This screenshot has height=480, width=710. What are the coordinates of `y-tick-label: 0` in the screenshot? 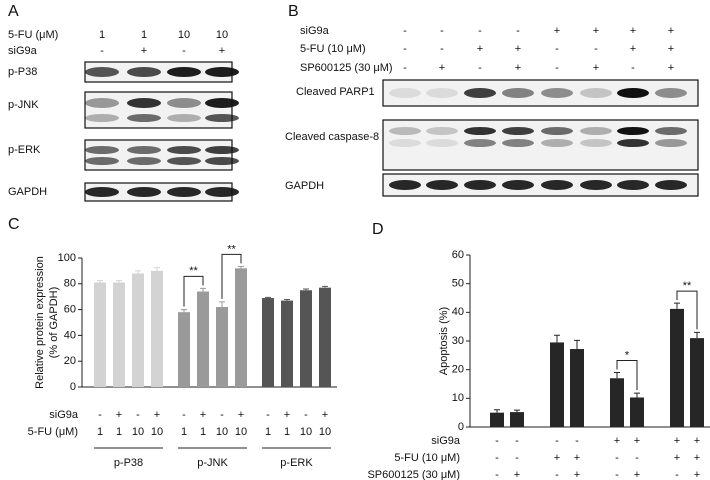 It's located at (73, 387).